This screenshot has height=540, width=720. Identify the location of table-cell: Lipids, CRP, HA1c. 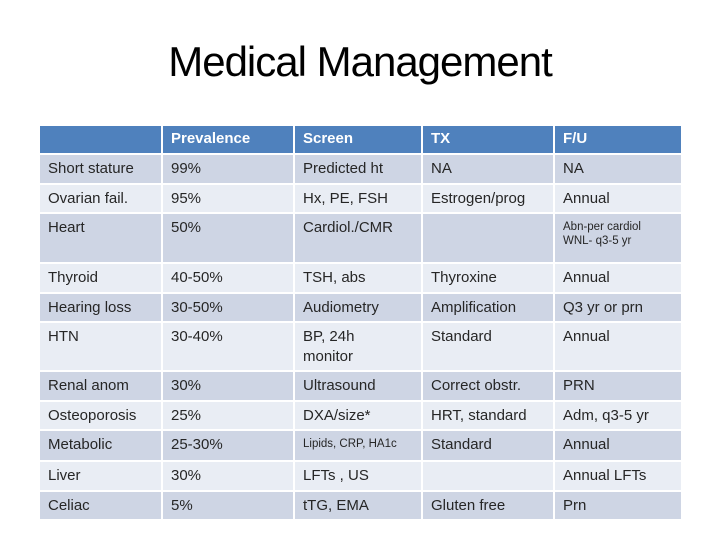
(358, 445).